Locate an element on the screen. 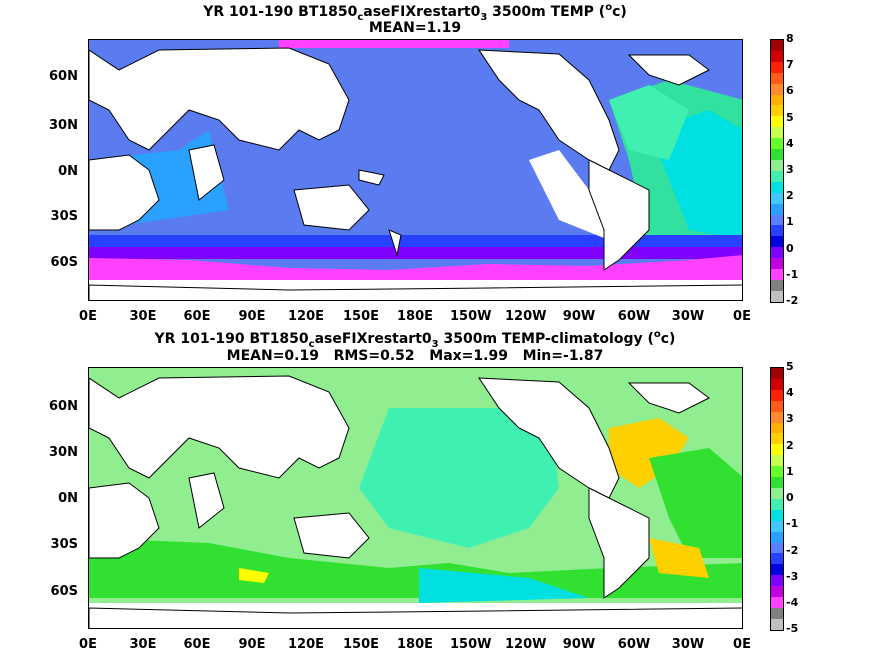  colorbar-label: 8 is located at coordinates (790, 38).